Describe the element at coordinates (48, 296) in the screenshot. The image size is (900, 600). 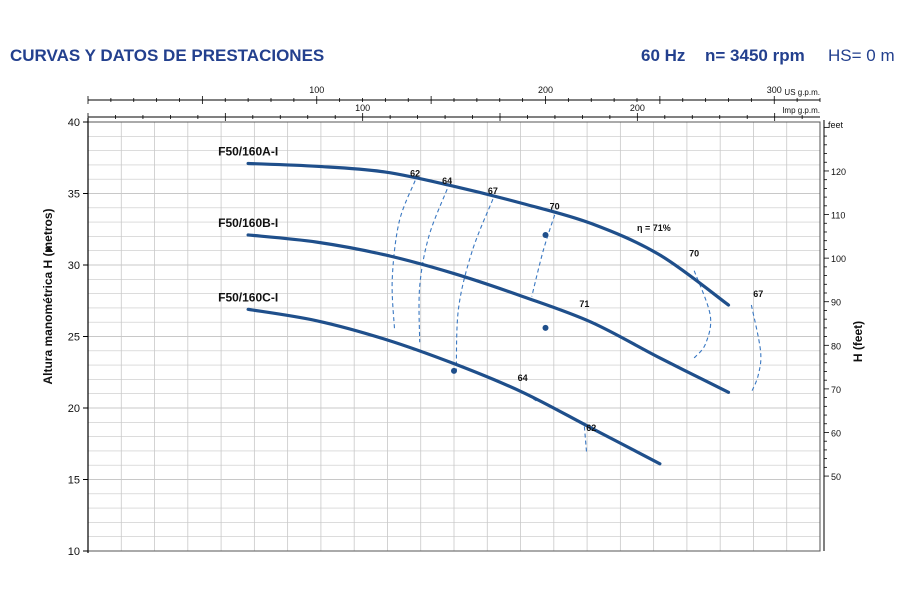
I see `y-axis-label: Altura manométrica H (metros)` at that location.